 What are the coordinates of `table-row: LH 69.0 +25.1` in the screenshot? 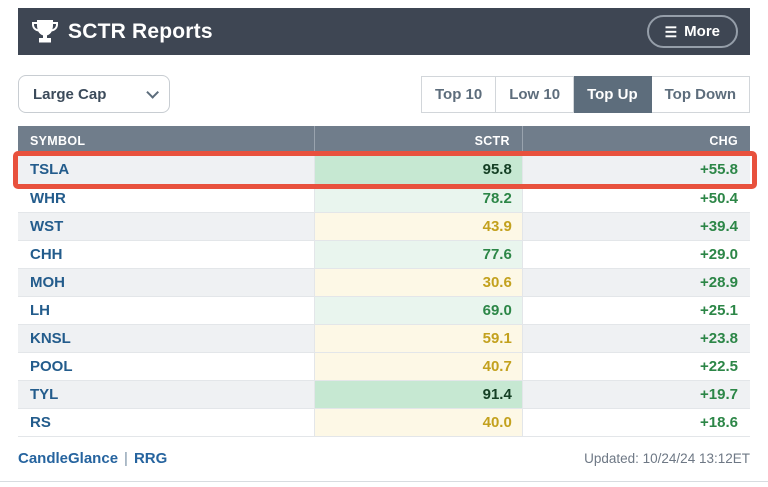 It's located at (384, 310).